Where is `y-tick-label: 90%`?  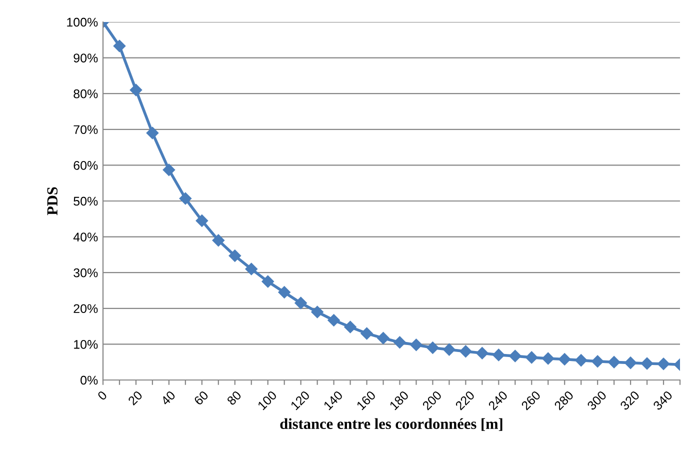
y-tick-label: 90% is located at coordinates (86, 58).